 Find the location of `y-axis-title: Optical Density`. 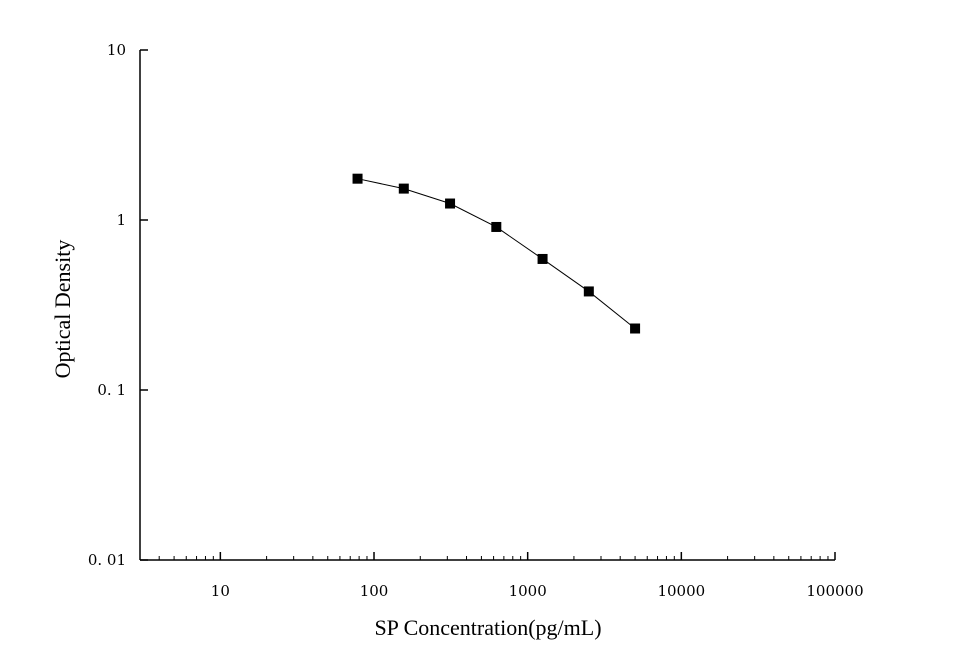

y-axis-title: Optical Density is located at coordinates (62, 309).